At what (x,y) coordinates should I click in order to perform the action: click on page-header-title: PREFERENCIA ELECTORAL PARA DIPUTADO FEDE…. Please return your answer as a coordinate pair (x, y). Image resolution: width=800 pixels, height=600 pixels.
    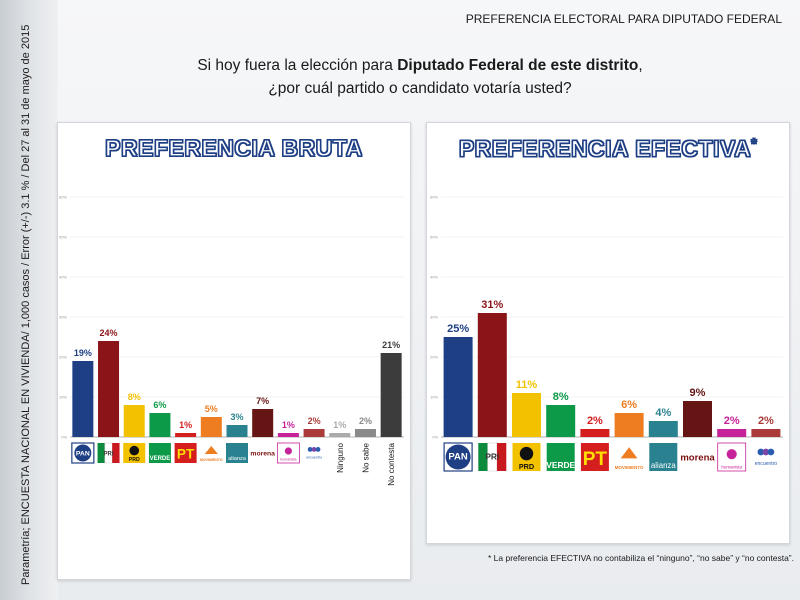
    Looking at the image, I should click on (623, 19).